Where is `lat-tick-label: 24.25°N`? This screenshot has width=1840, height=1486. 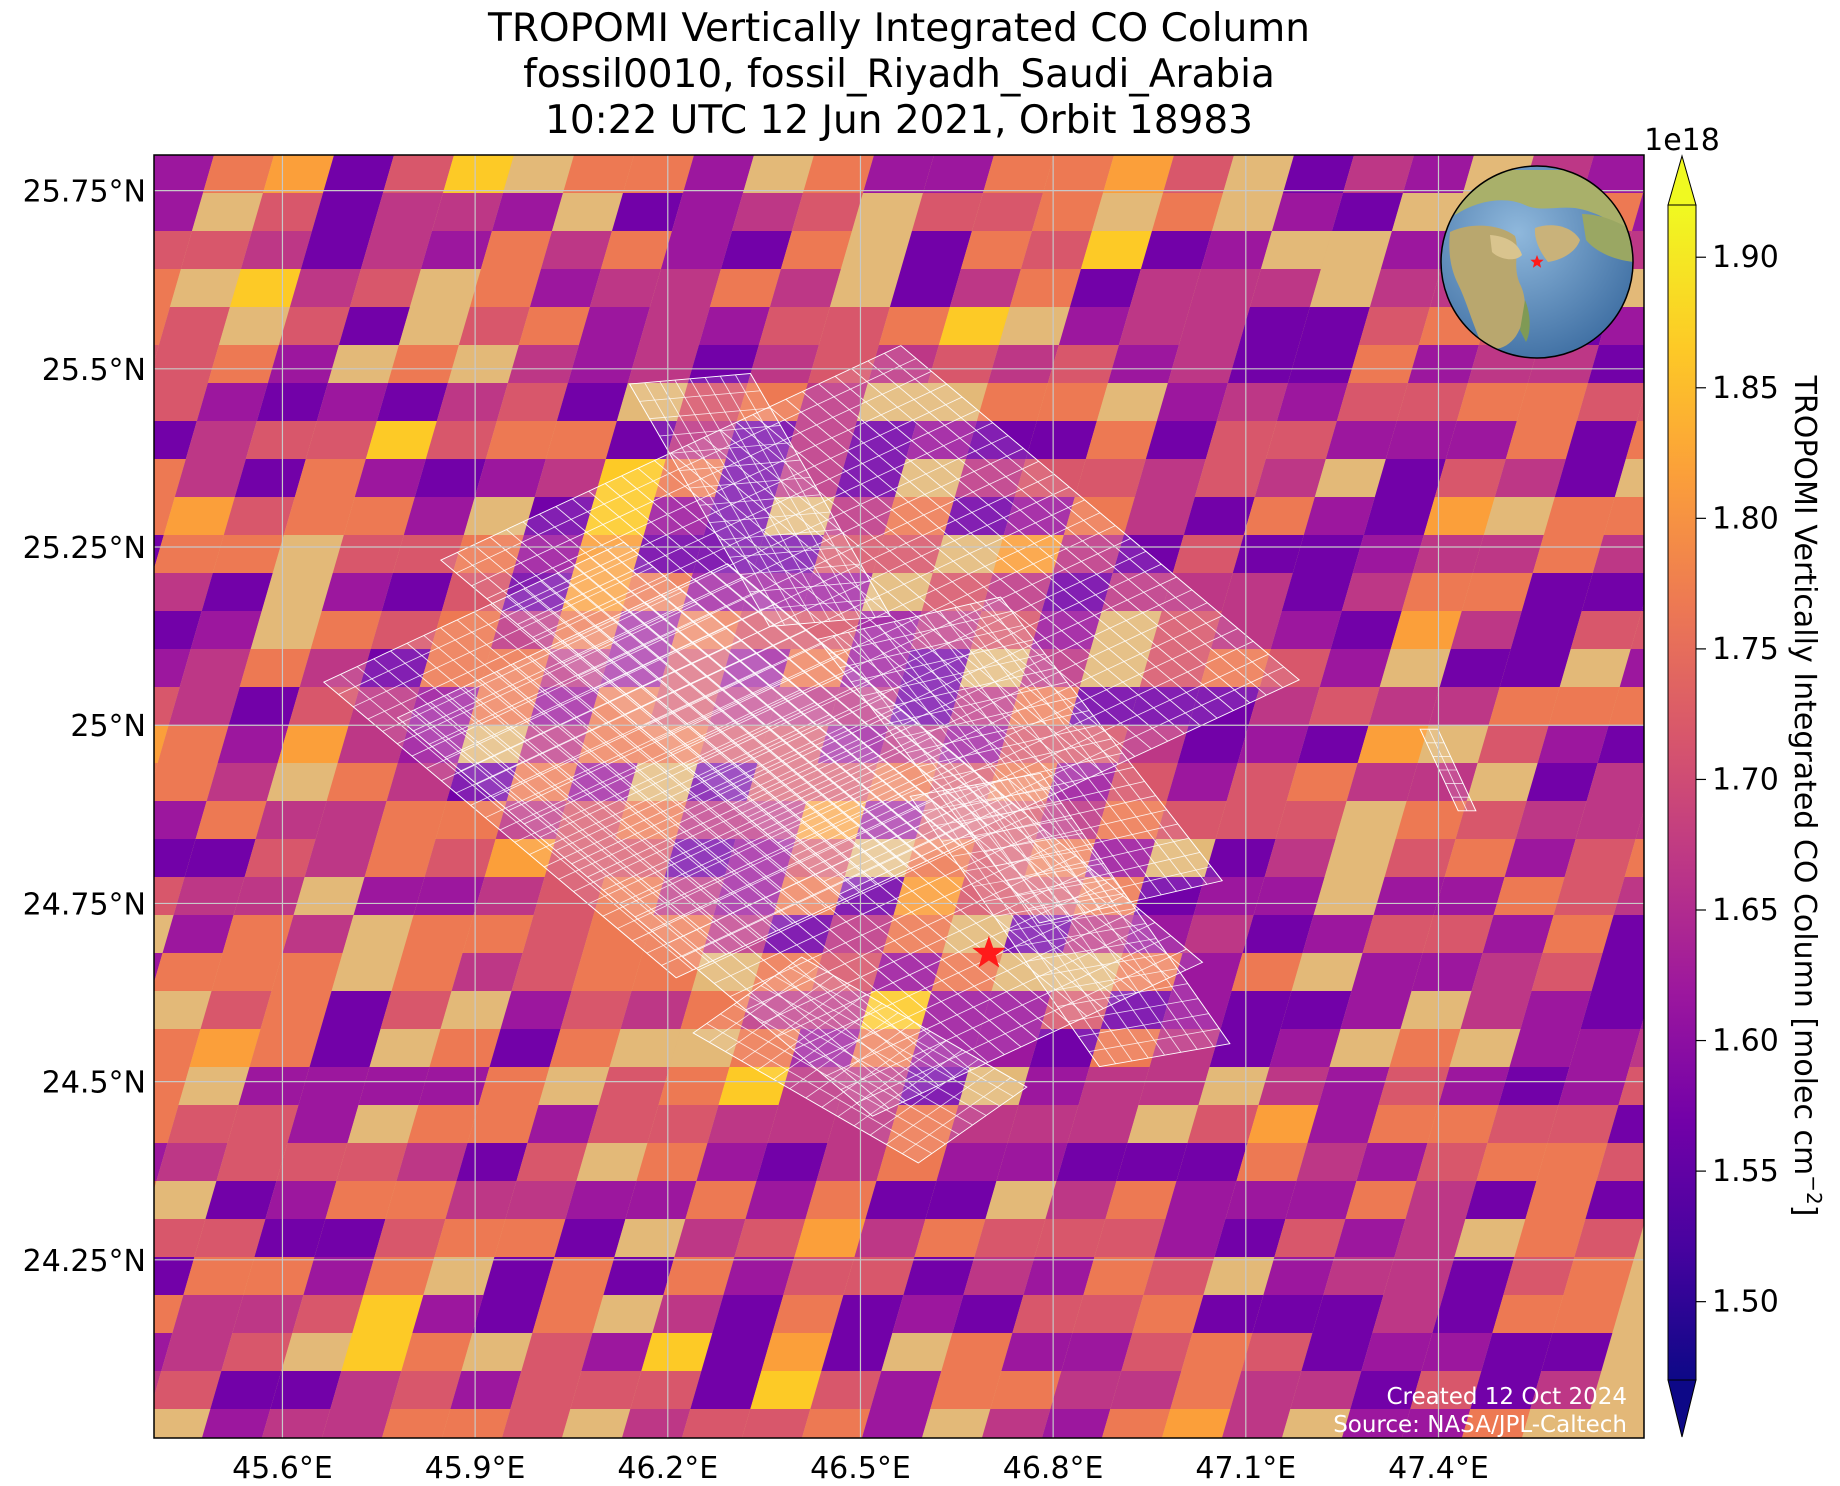 lat-tick-label: 24.25°N is located at coordinates (84, 1261).